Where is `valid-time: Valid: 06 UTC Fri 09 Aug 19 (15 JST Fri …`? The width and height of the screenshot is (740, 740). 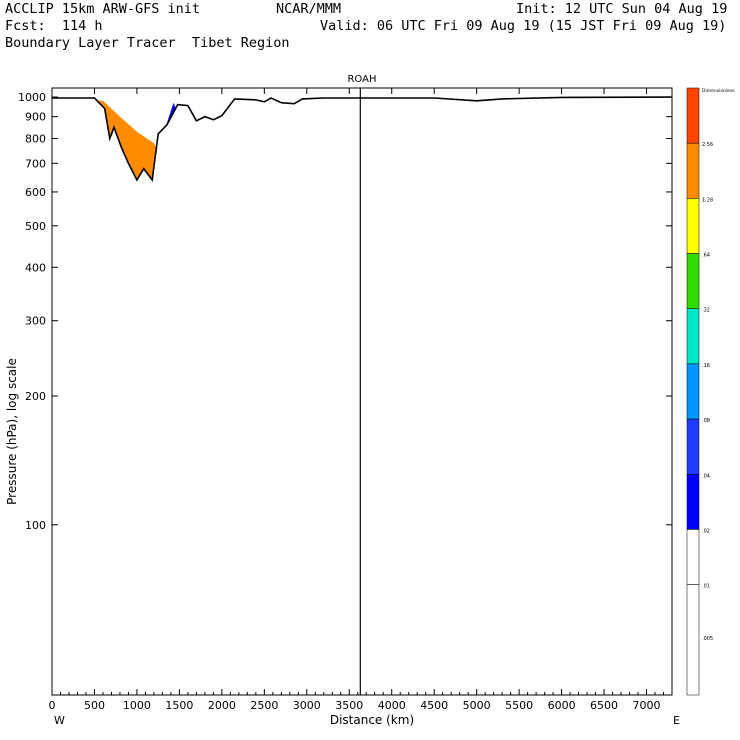 valid-time: Valid: 06 UTC Fri 09 Aug 19 (15 JST Fri … is located at coordinates (523, 26).